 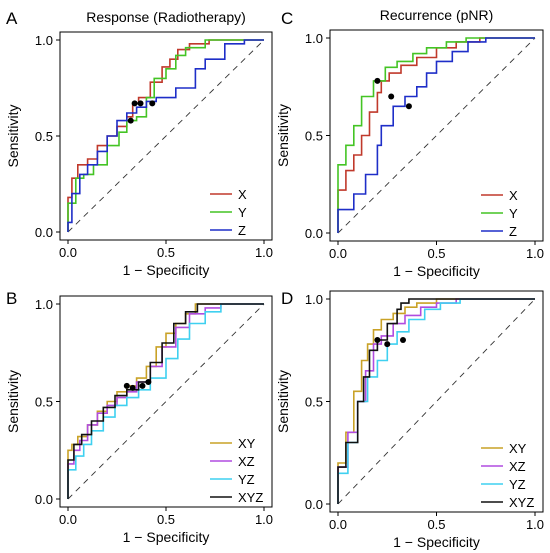 I want to click on roc-curve-xy, so click(x=436, y=401).